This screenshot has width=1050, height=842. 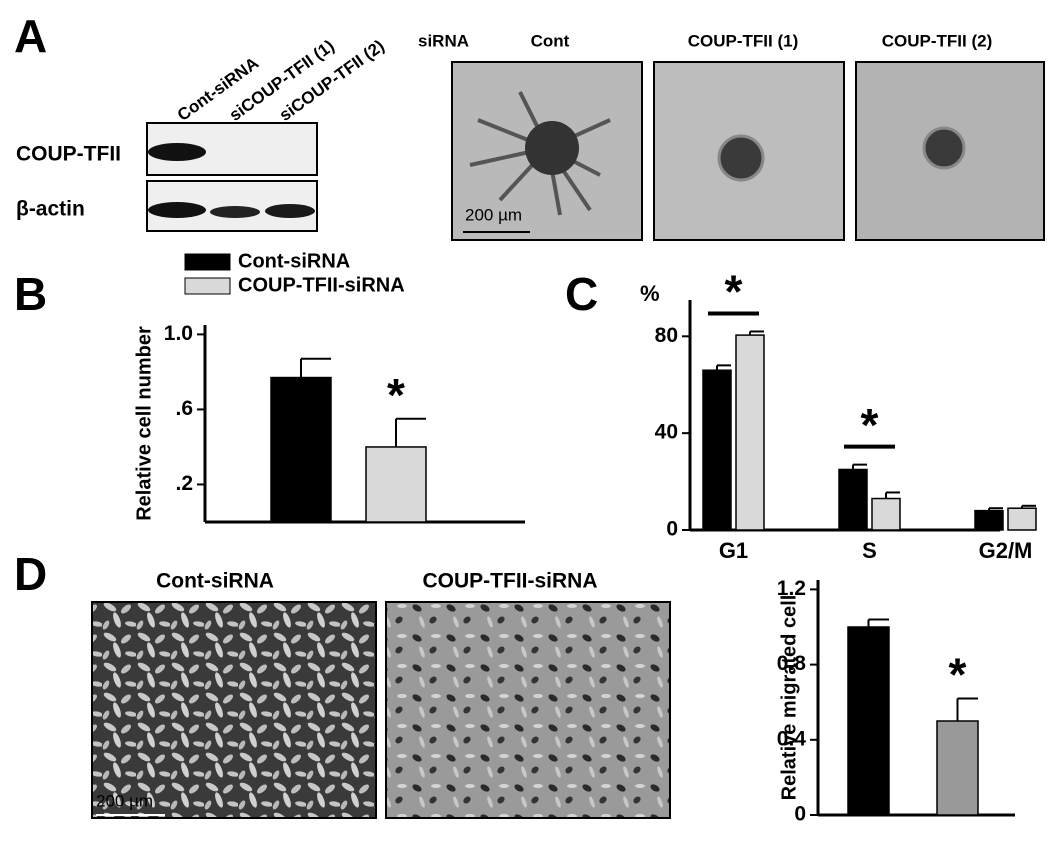 I want to click on y-tick-label: 1.2, so click(x=791, y=588).